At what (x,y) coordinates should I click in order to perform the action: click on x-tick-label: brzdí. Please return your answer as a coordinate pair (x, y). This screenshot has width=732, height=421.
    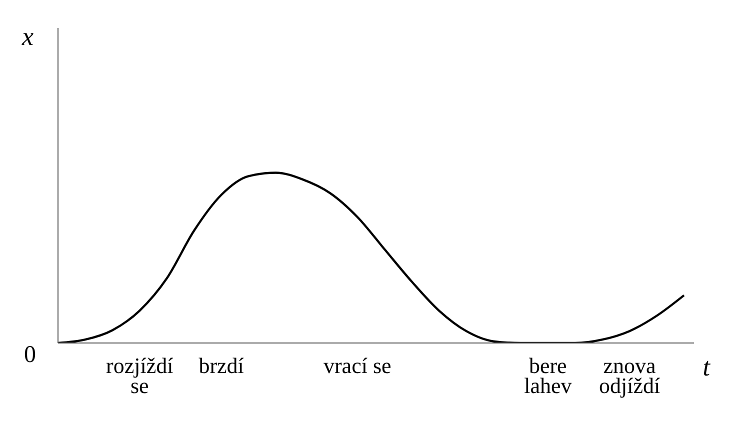
    Looking at the image, I should click on (221, 365).